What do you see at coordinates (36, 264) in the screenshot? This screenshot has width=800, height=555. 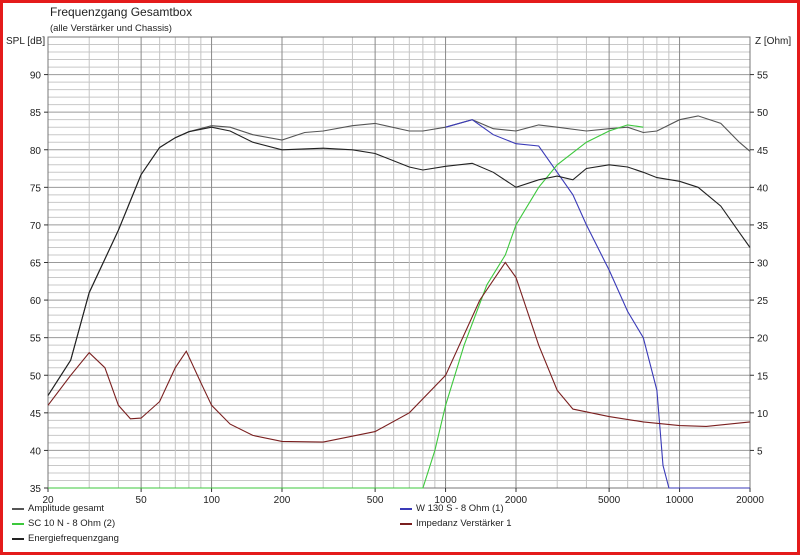 I see `y-tick-label: 65` at bounding box center [36, 264].